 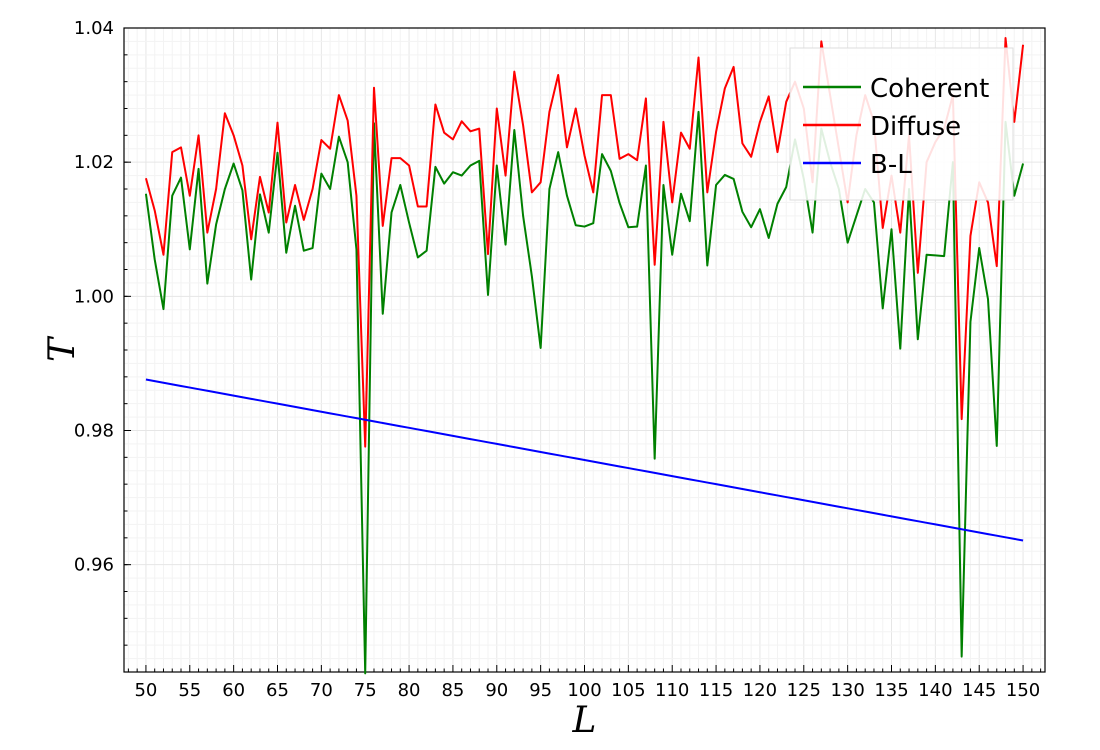 I want to click on y-tick-label: 1.02, so click(x=94, y=162).